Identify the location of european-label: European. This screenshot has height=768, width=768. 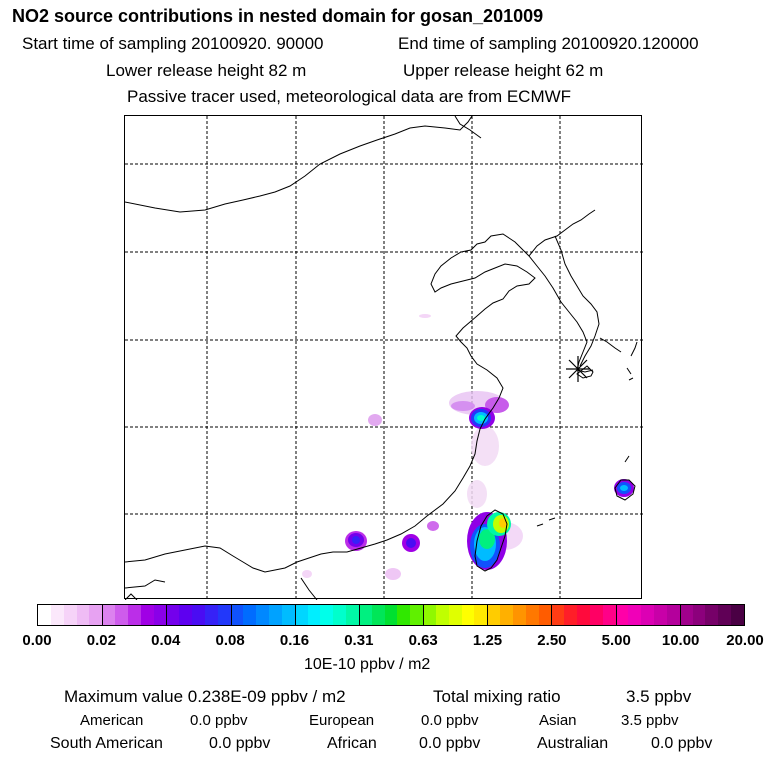
(342, 720).